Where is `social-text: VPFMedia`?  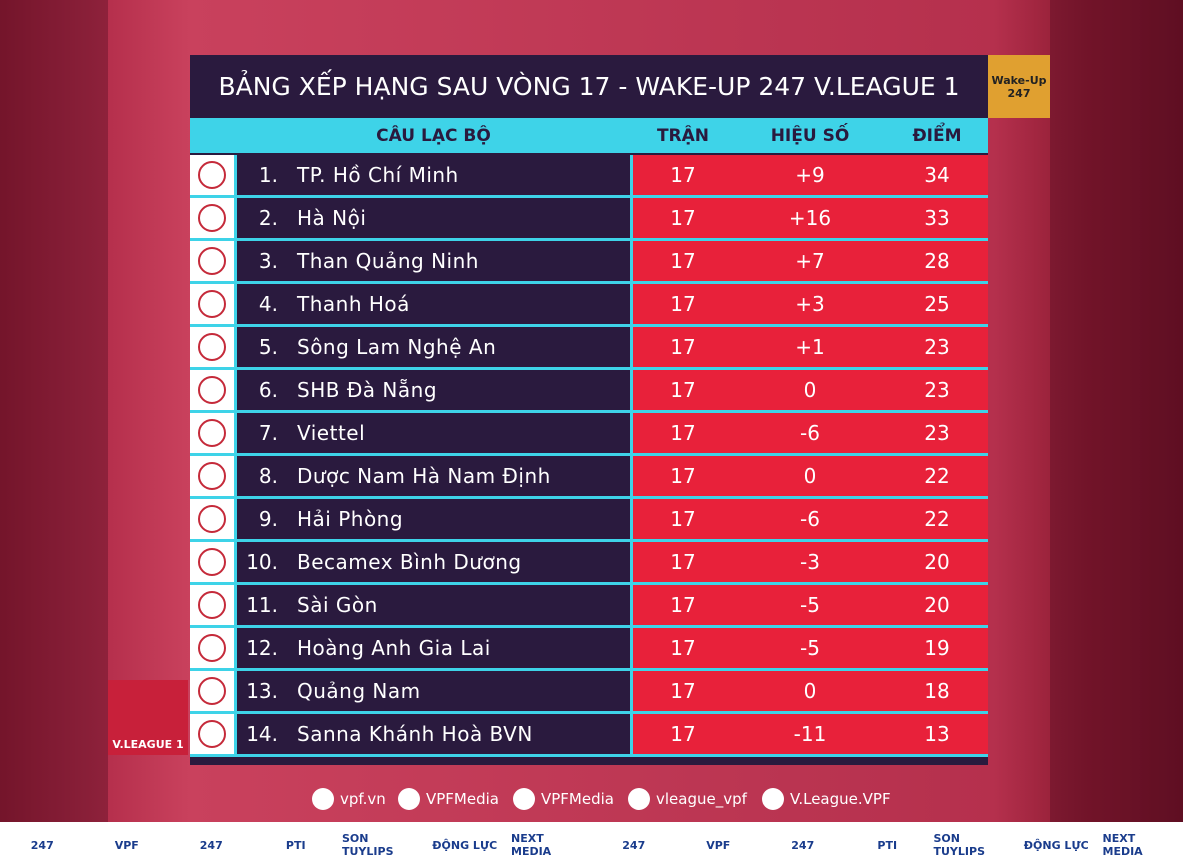
social-text: VPFMedia is located at coordinates (462, 799).